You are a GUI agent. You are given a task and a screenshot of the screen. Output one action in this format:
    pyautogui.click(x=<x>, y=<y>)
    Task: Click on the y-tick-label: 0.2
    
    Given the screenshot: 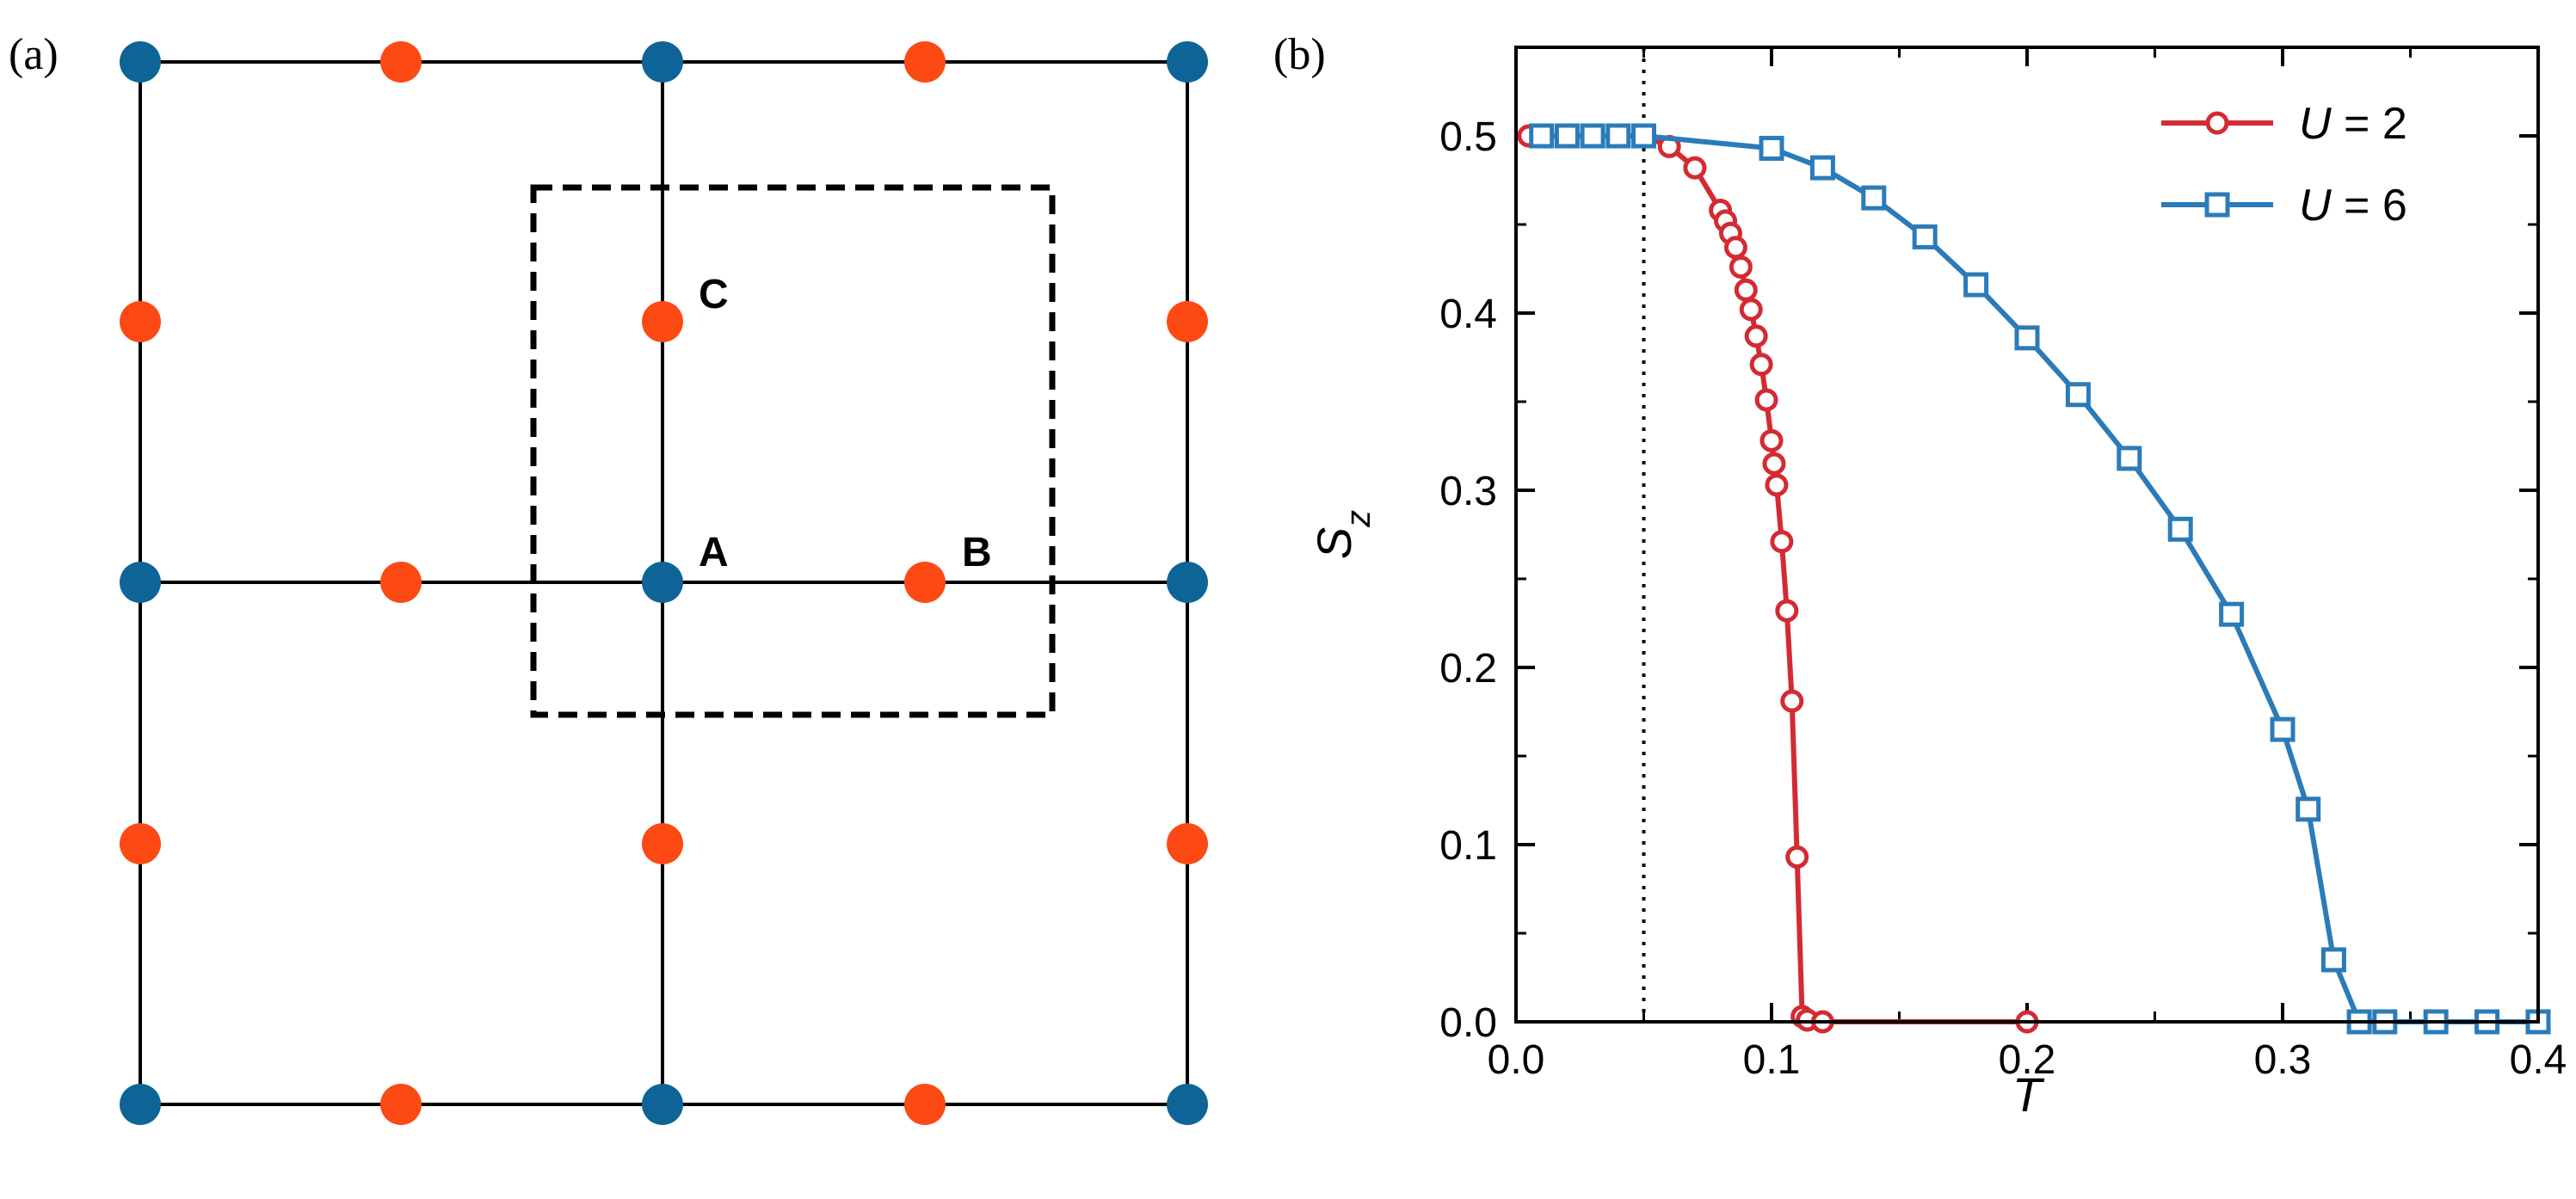 What is the action you would take?
    pyautogui.click(x=1468, y=669)
    